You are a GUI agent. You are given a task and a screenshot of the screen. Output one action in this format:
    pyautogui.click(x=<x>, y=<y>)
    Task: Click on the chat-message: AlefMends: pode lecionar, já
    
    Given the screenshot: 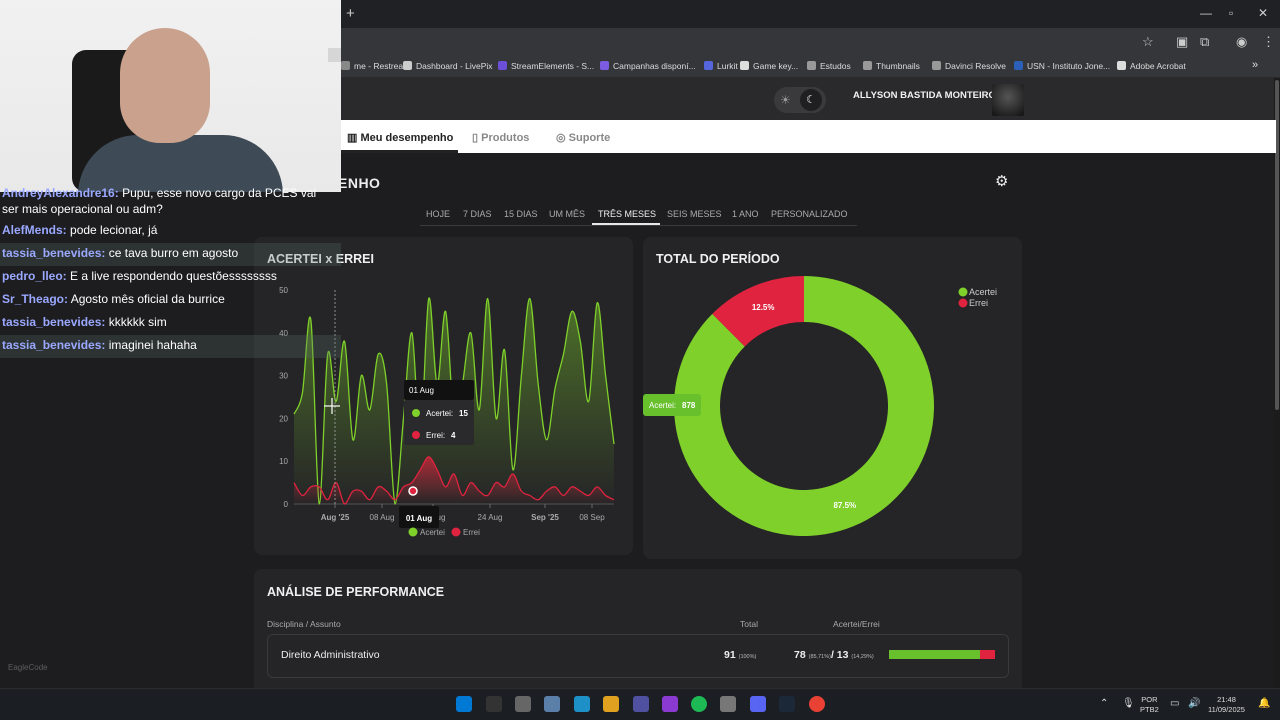 What is the action you would take?
    pyautogui.click(x=79, y=230)
    